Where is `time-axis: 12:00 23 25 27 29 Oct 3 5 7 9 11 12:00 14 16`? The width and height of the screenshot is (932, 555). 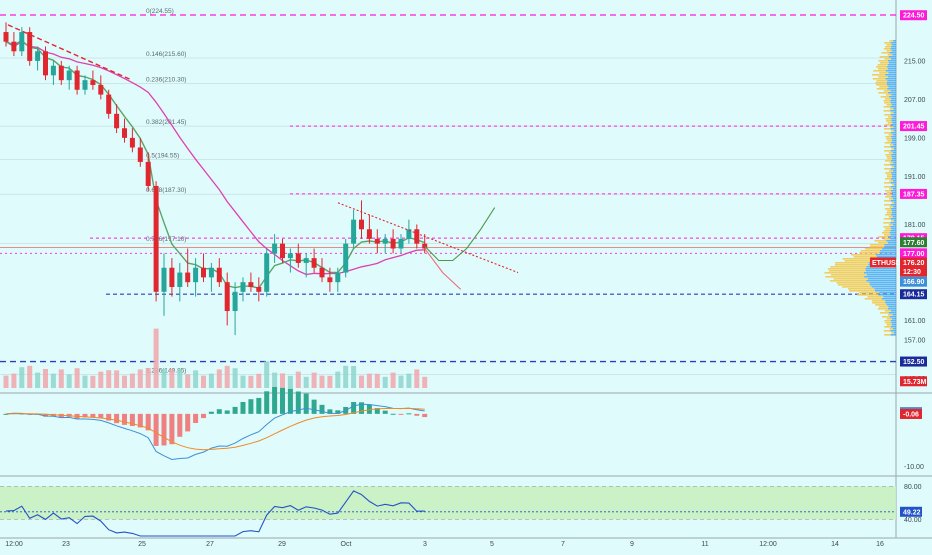
time-axis: 12:00 23 25 27 29 Oct 3 5 7 9 11 12:00 14 16 is located at coordinates (444, 544).